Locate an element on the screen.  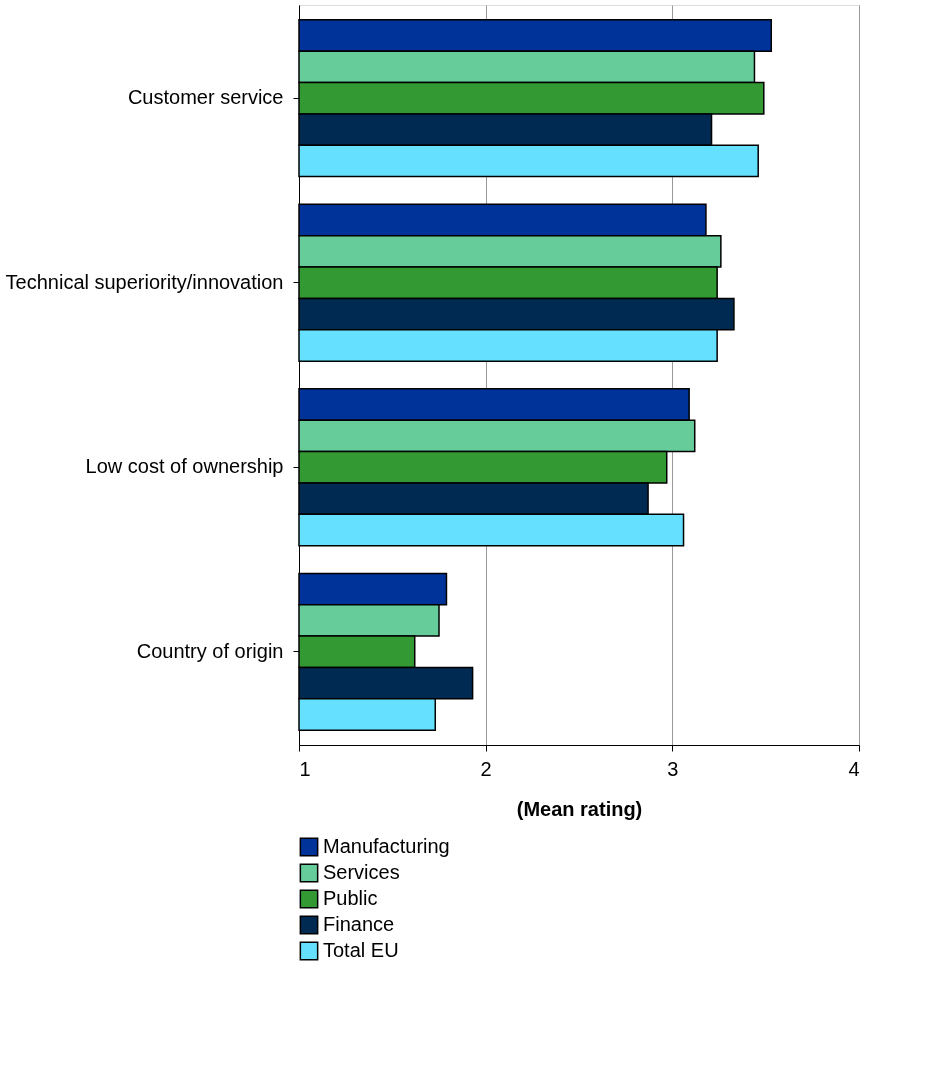
x-axis-title: (Mean rating) is located at coordinates (579, 808).